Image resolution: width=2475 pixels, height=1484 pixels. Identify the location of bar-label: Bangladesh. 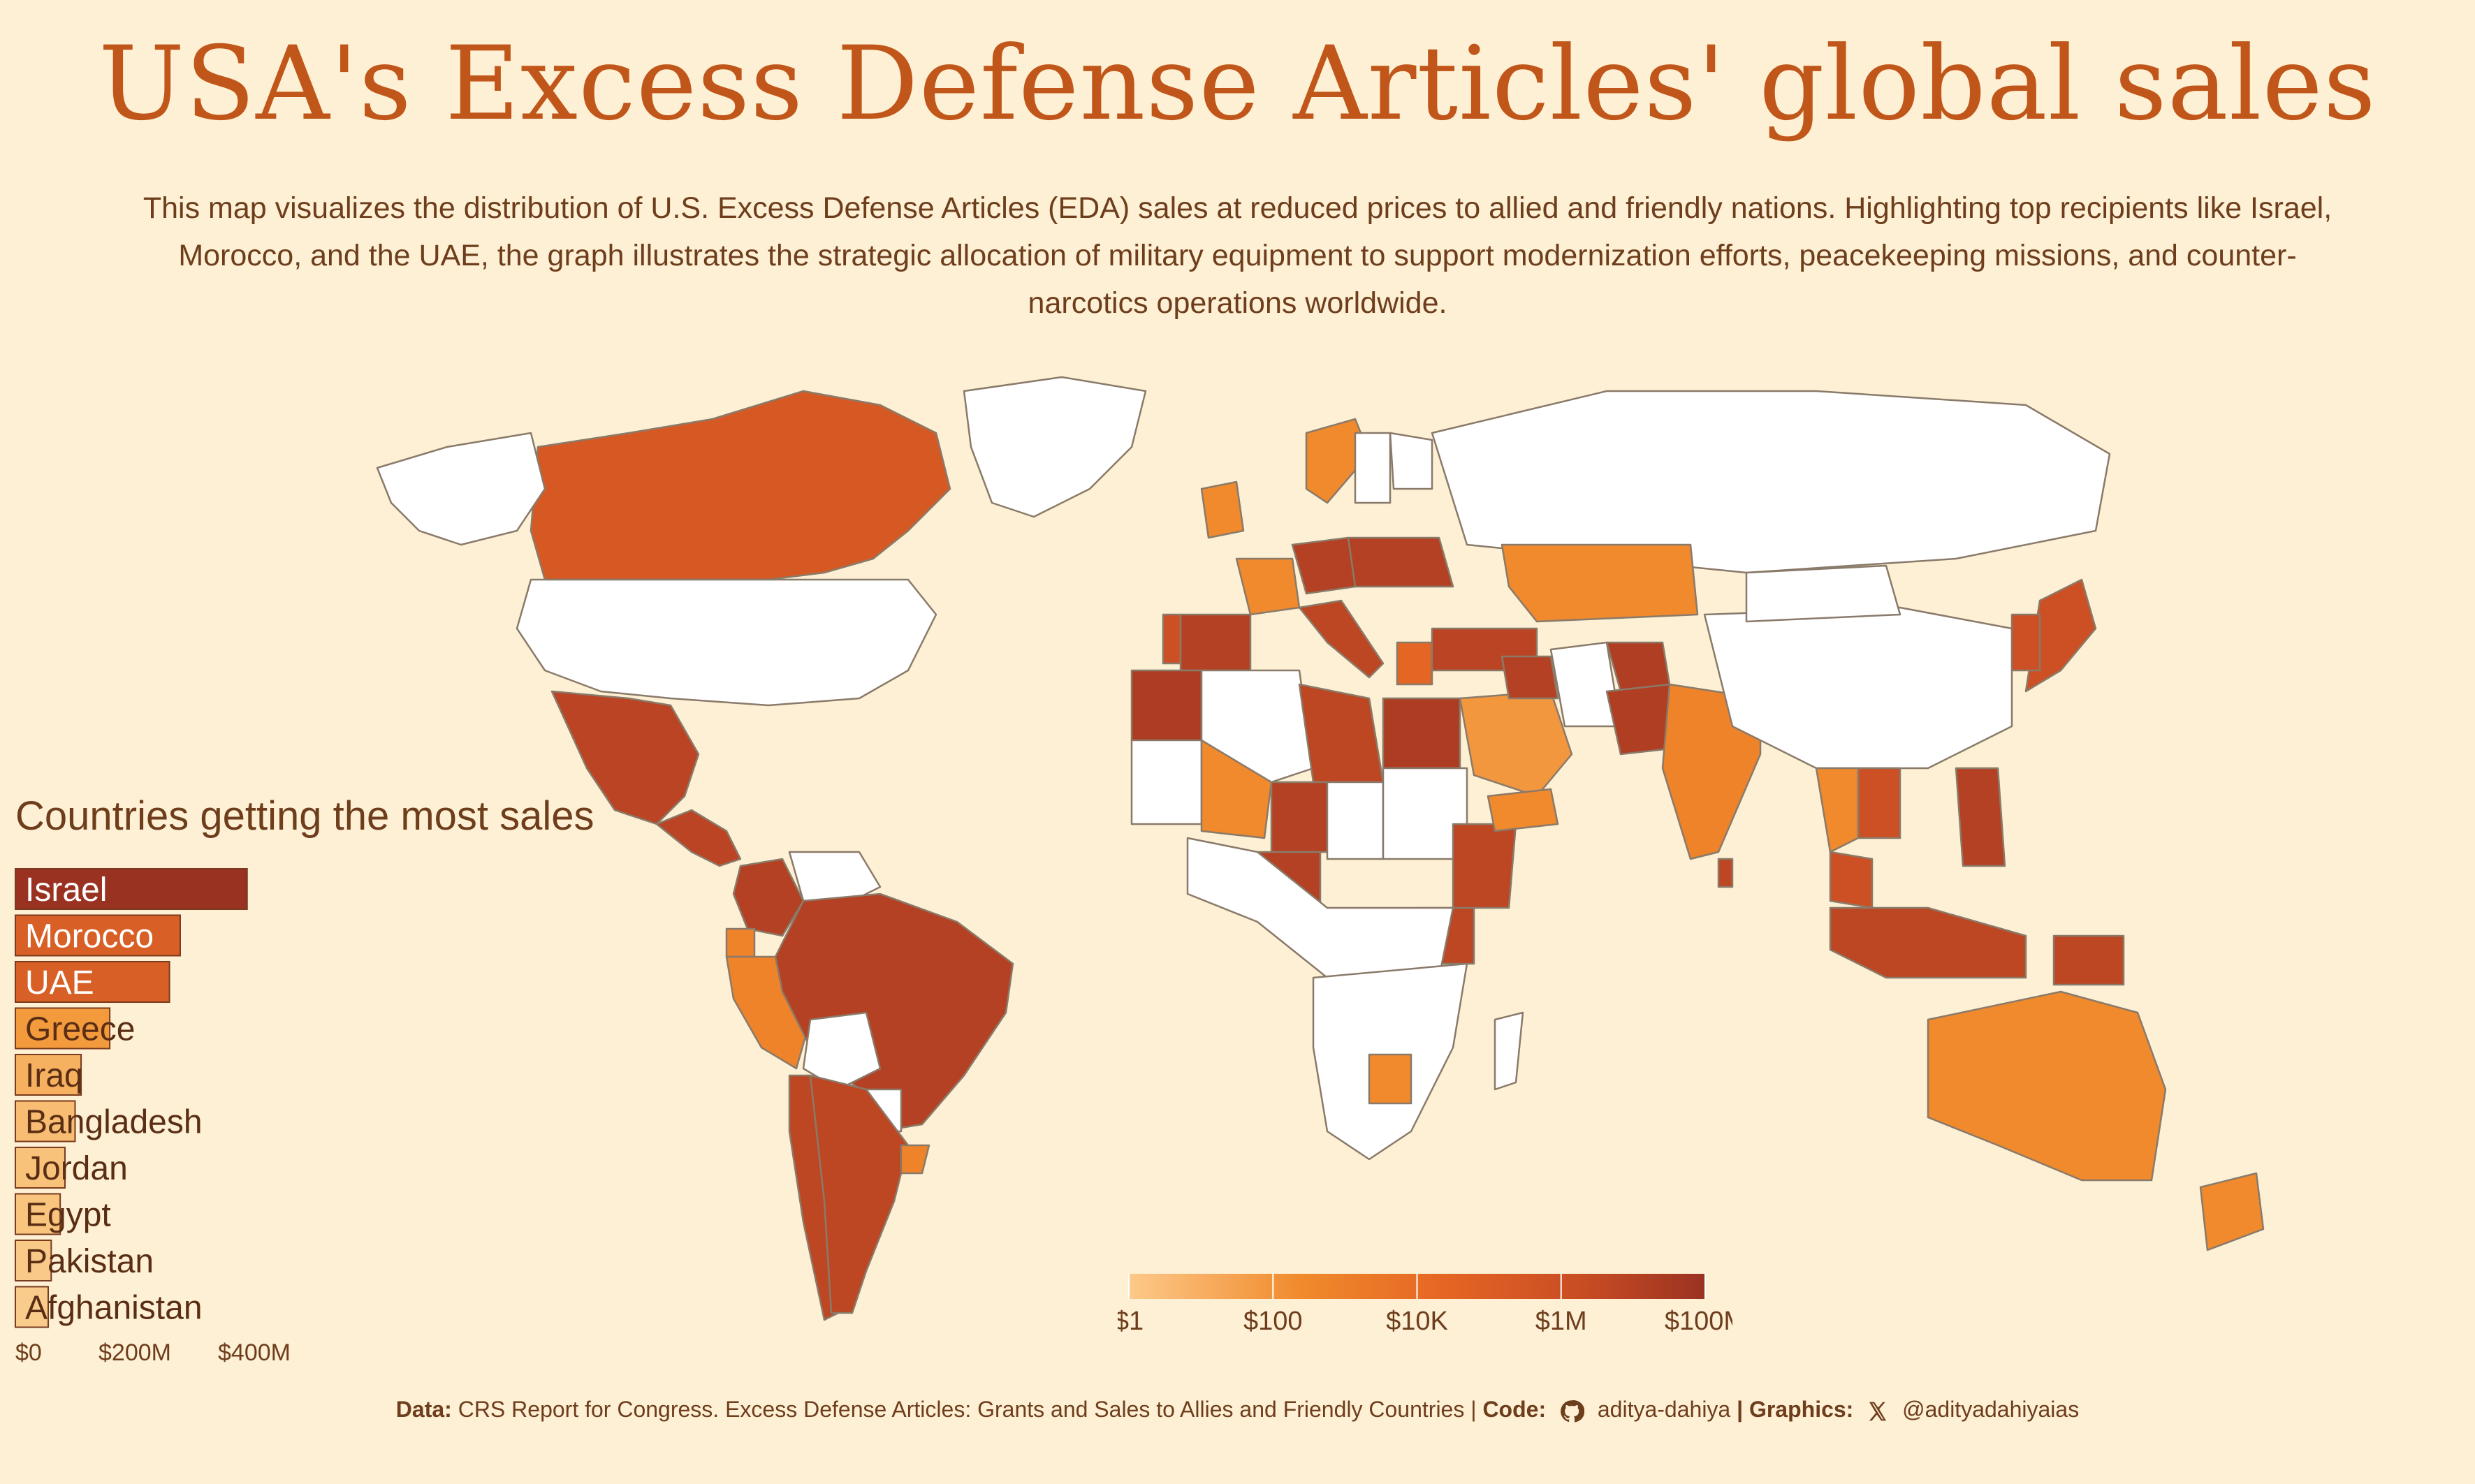
(114, 1122).